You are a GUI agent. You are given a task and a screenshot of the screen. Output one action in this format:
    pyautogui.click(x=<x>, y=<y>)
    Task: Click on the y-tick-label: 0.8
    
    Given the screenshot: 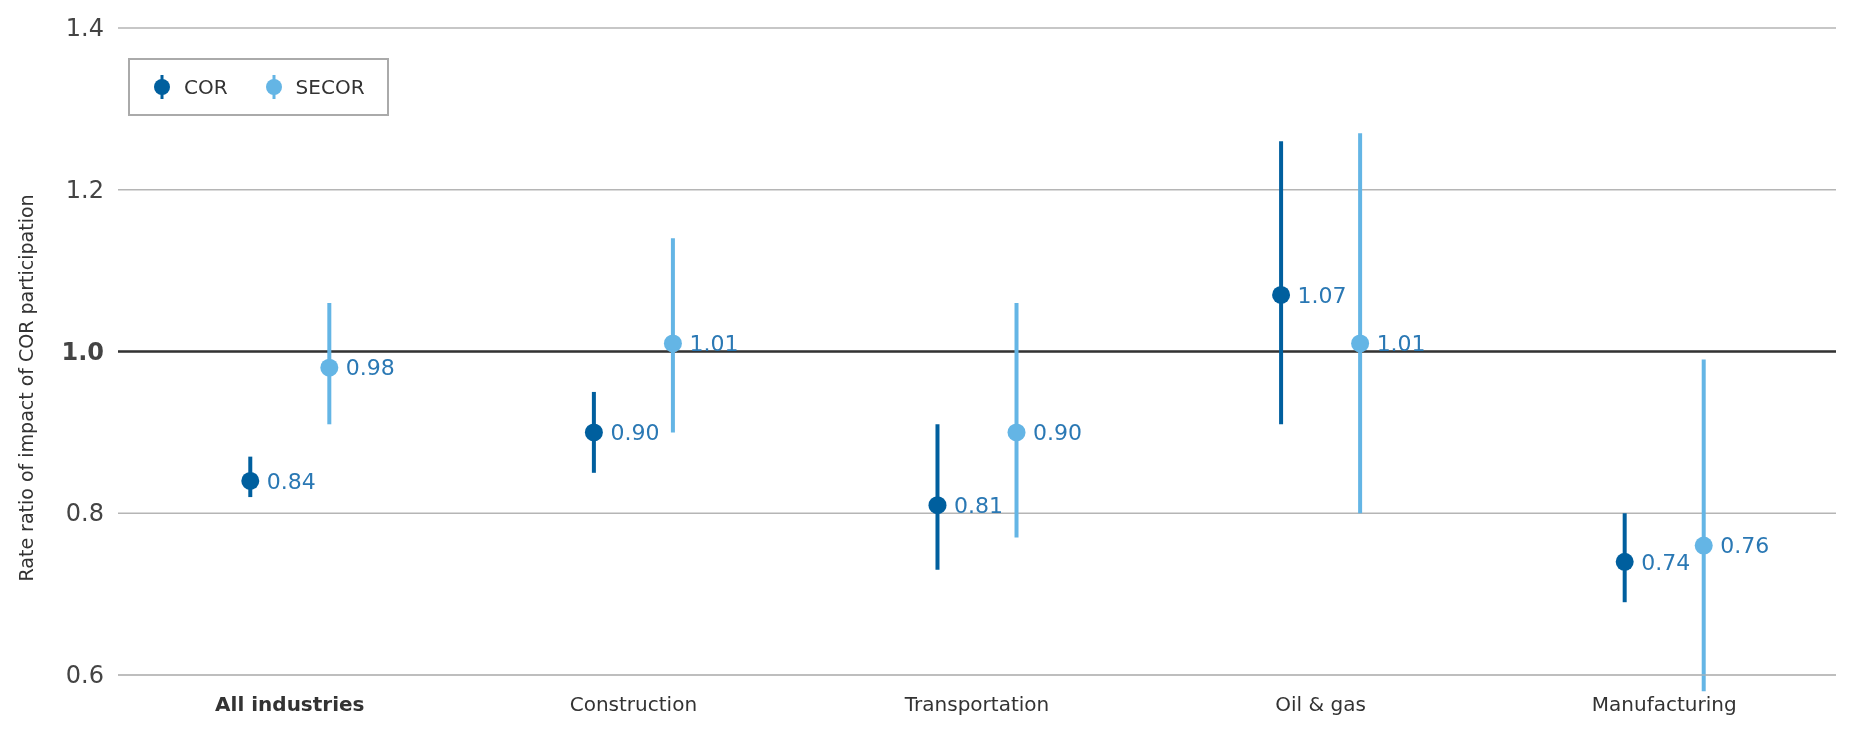 What is the action you would take?
    pyautogui.click(x=84, y=513)
    